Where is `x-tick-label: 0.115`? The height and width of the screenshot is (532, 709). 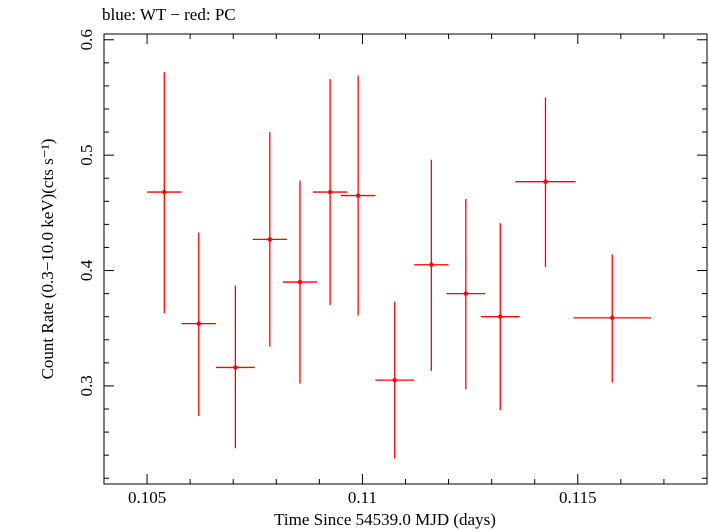 x-tick-label: 0.115 is located at coordinates (578, 497).